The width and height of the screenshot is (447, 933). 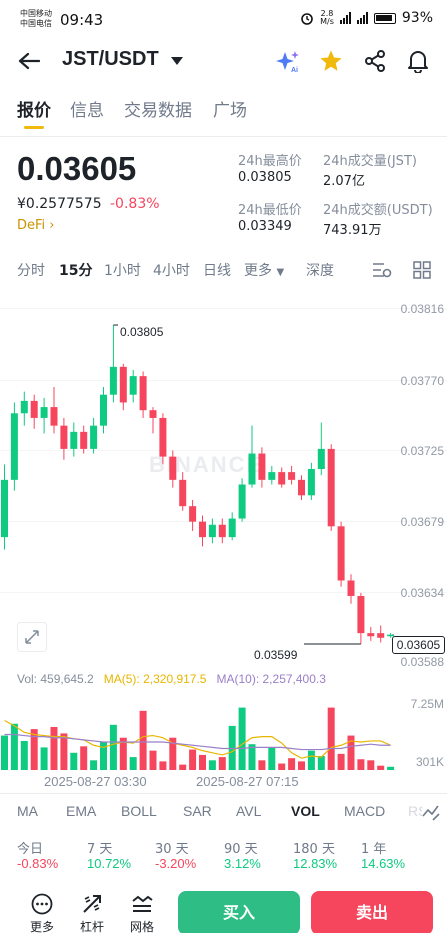 What do you see at coordinates (36, 225) in the screenshot?
I see `category-tag: DeFi ›` at bounding box center [36, 225].